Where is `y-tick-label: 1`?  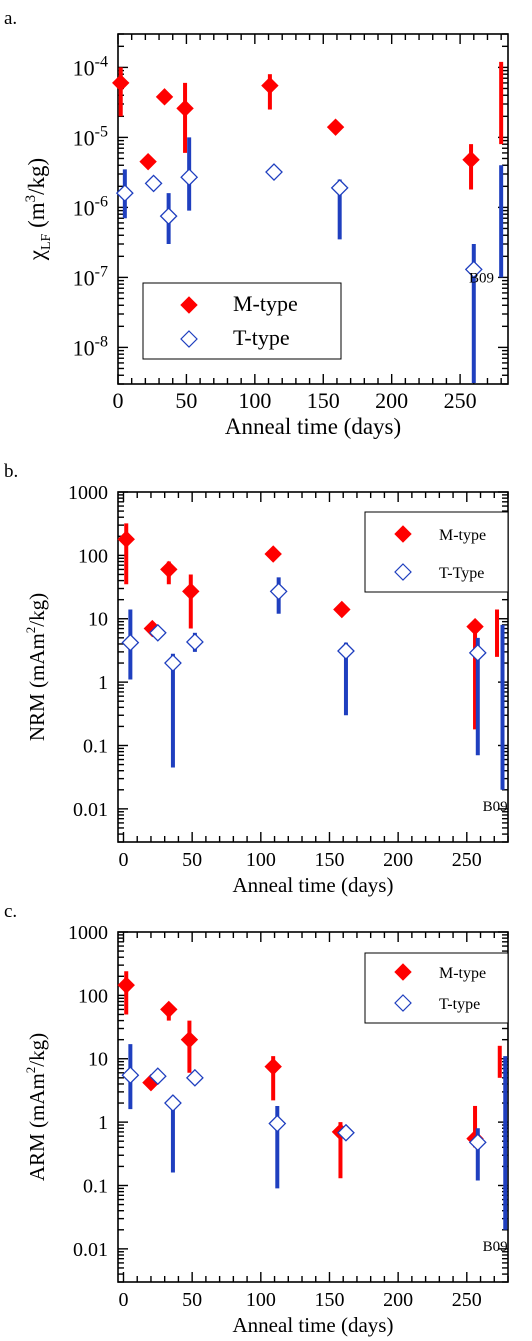
y-tick-label: 1 is located at coordinates (103, 1123).